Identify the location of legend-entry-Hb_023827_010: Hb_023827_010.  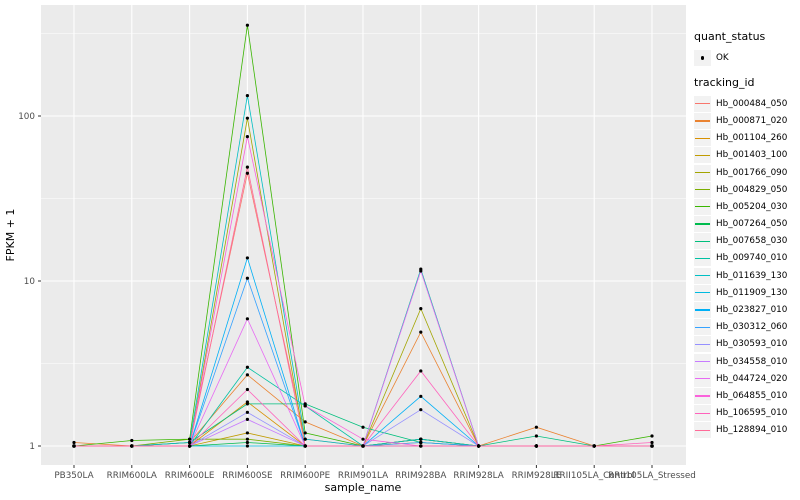
(747, 310).